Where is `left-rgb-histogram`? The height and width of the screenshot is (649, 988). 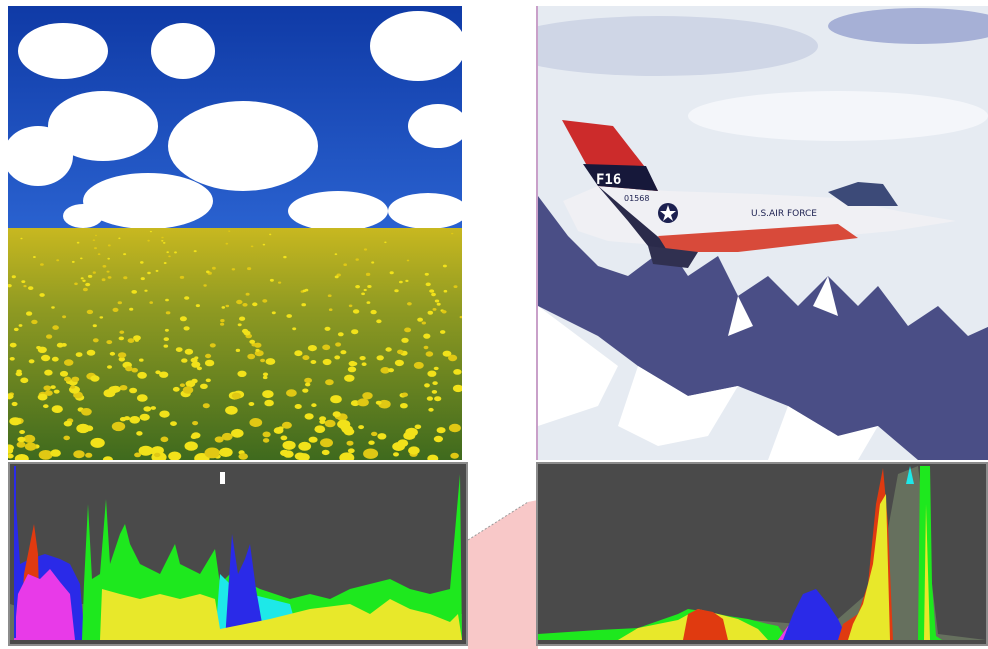
left-rgb-histogram is located at coordinates (238, 554).